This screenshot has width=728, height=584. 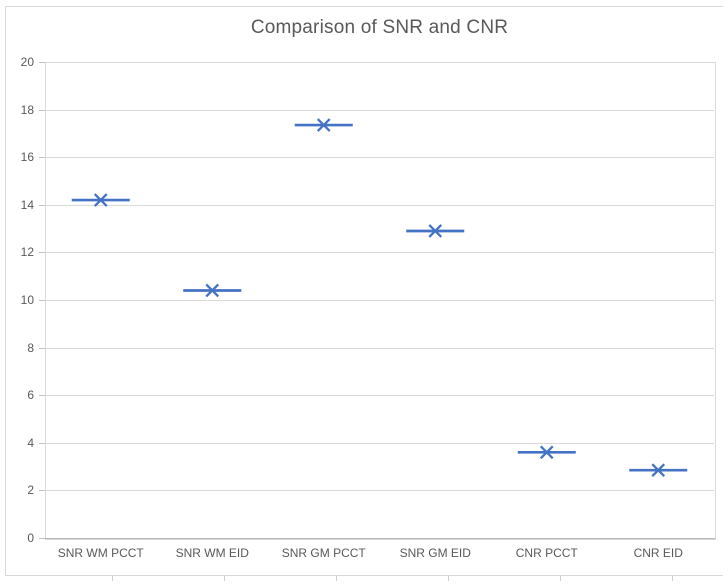 What do you see at coordinates (380, 538) in the screenshot?
I see `x-axis-line` at bounding box center [380, 538].